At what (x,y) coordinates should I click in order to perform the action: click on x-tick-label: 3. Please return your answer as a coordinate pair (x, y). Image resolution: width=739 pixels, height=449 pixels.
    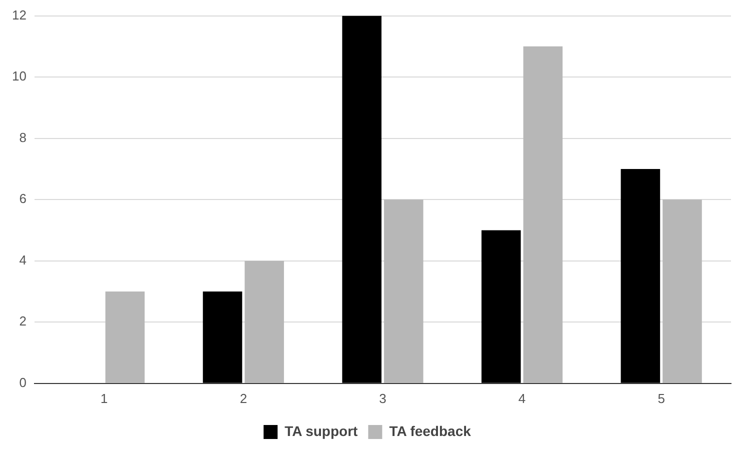
    Looking at the image, I should click on (382, 398).